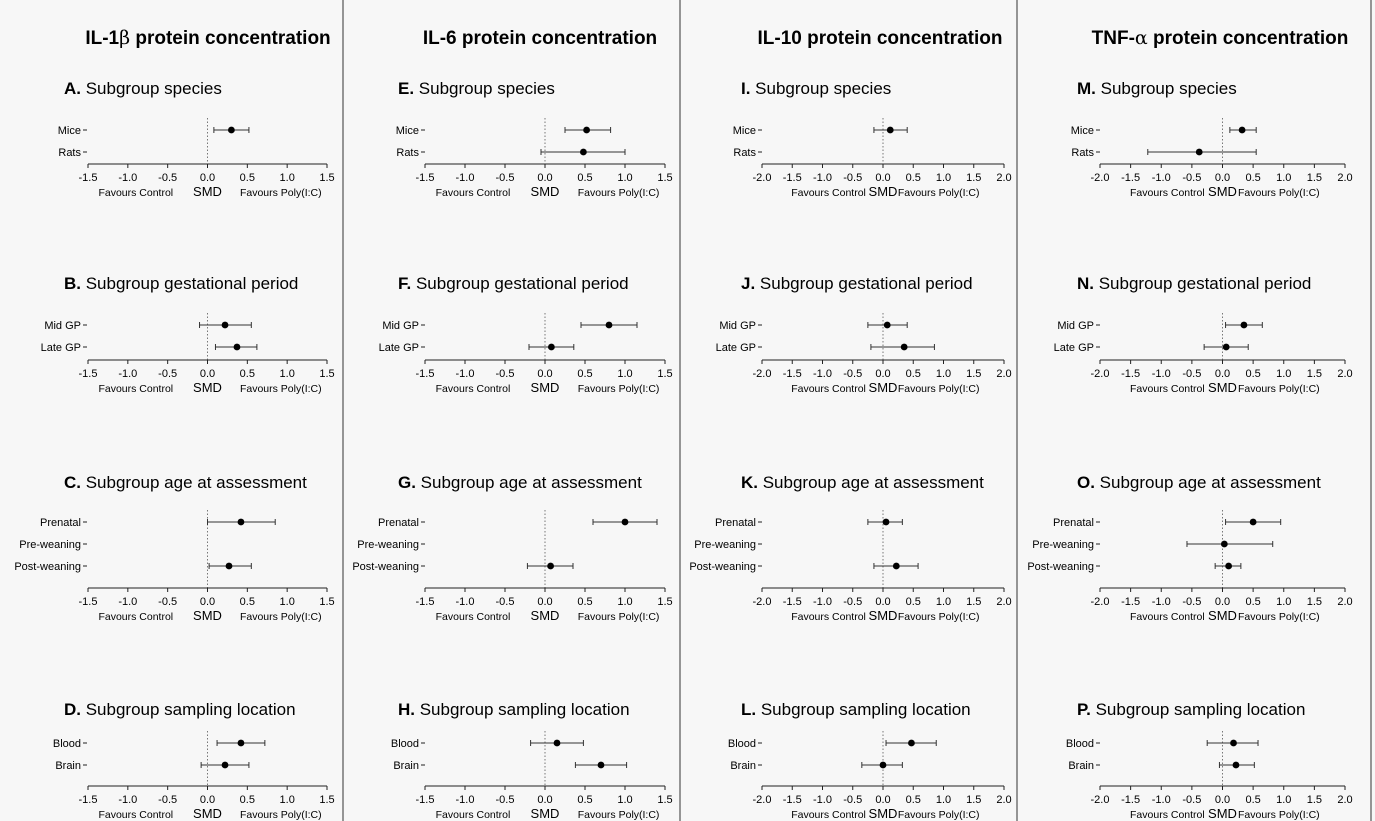 The image size is (1375, 821). I want to click on row-label: Blood, so click(67, 744).